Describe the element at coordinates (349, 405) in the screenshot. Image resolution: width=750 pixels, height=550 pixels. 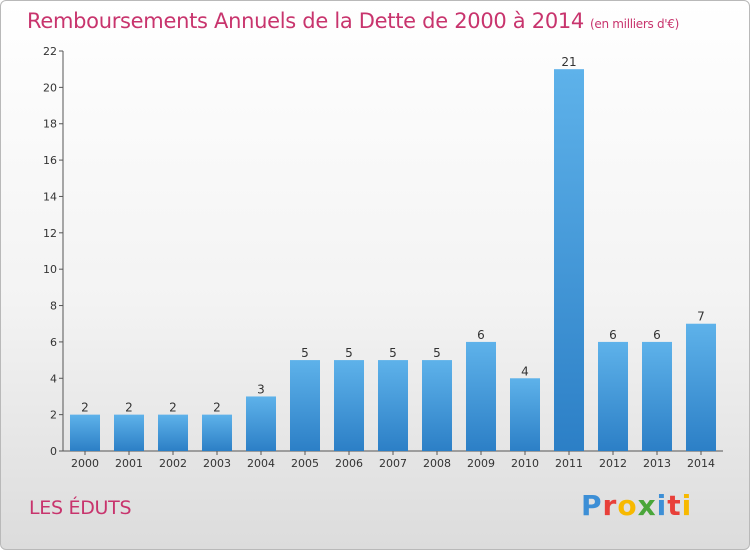
I see `bar-2006` at that location.